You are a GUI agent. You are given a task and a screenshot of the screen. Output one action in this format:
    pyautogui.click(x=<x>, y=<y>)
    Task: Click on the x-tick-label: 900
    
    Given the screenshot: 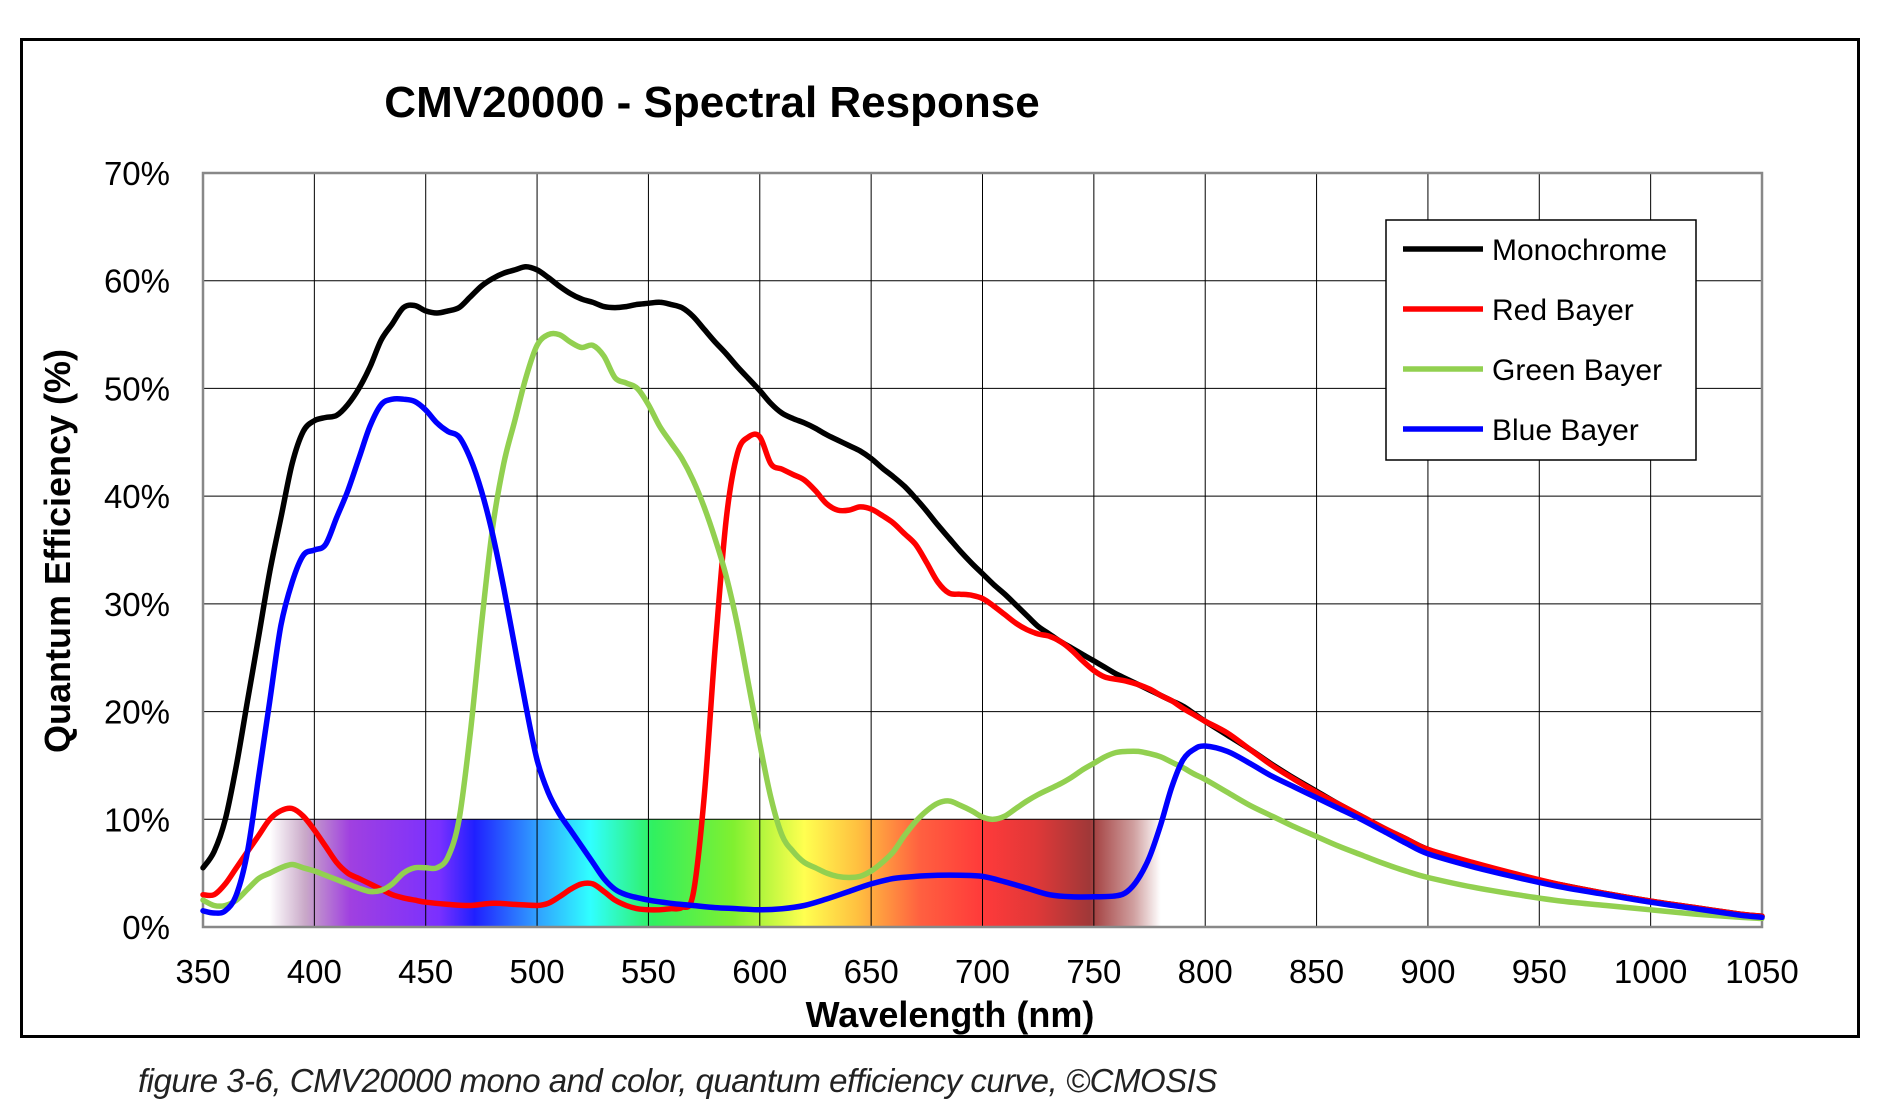 What is the action you would take?
    pyautogui.click(x=1427, y=971)
    